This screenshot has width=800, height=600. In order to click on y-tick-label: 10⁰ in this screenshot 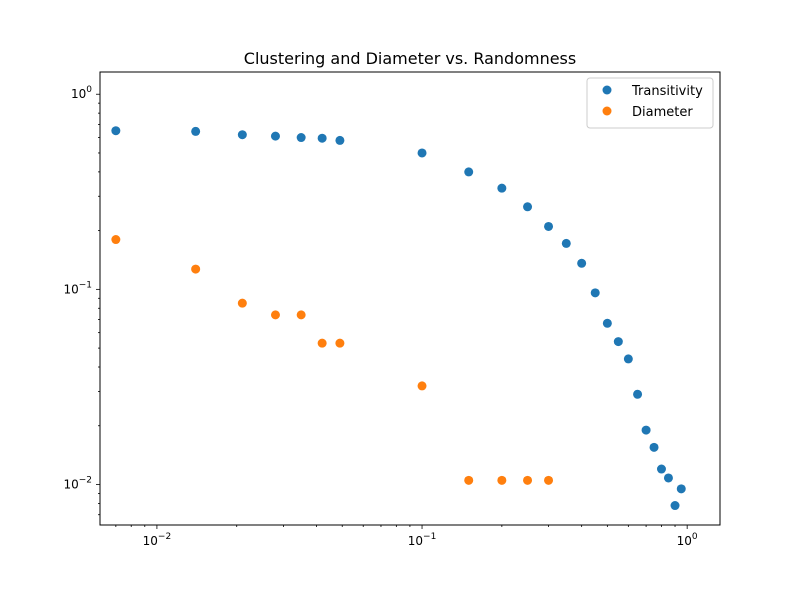, I will do `click(81, 93)`.